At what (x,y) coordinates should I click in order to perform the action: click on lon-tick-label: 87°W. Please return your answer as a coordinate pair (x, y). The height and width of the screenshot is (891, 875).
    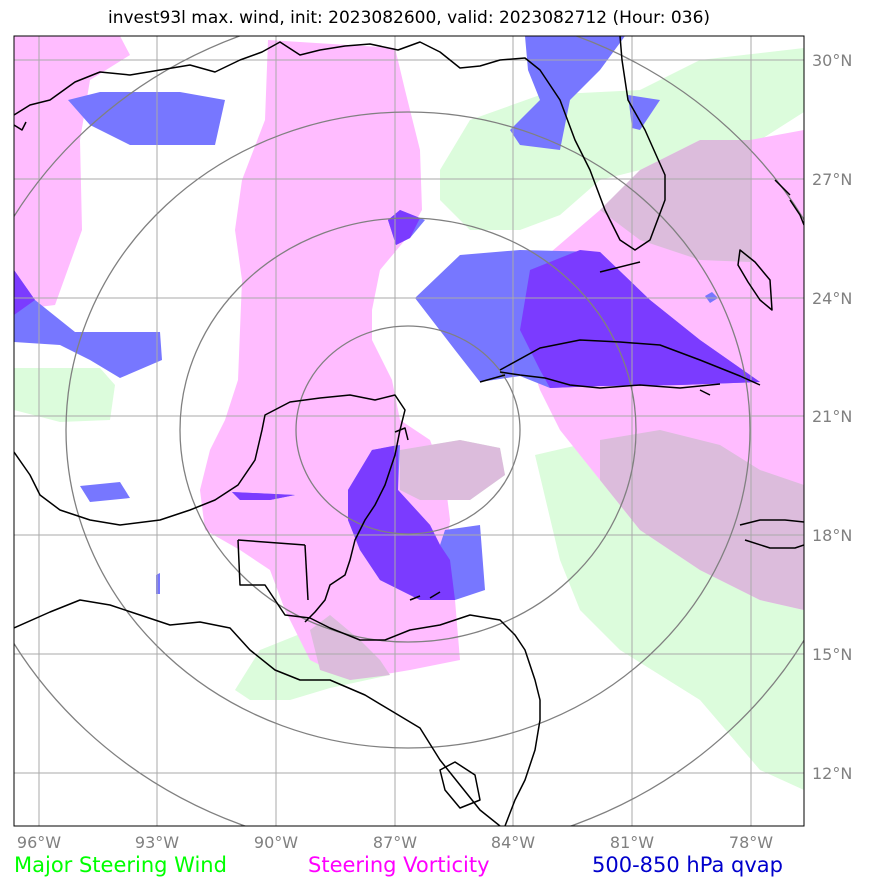
    Looking at the image, I should click on (395, 842).